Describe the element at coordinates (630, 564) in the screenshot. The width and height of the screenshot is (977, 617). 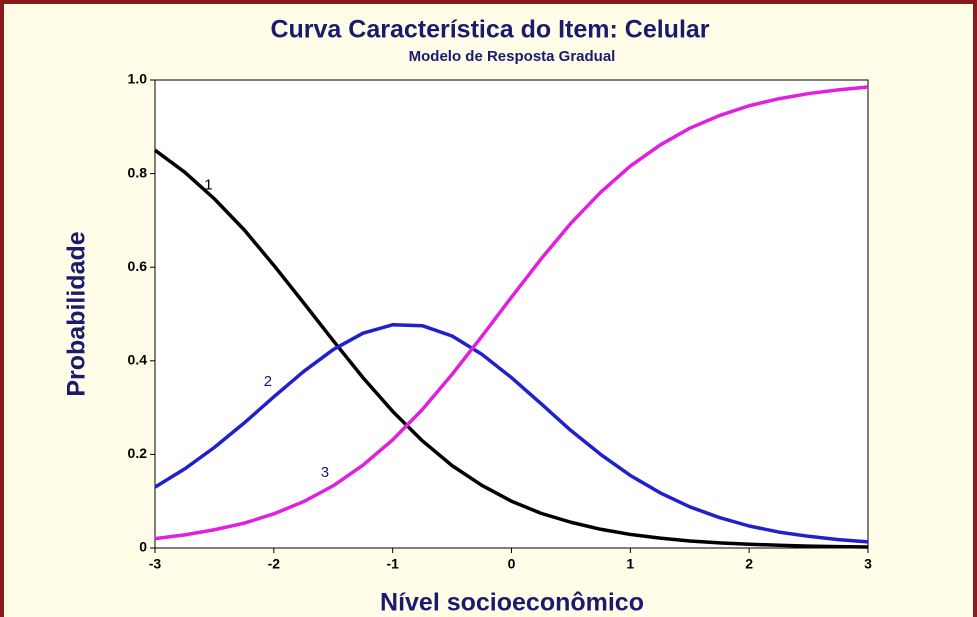
I see `x-tick-label: 1` at that location.